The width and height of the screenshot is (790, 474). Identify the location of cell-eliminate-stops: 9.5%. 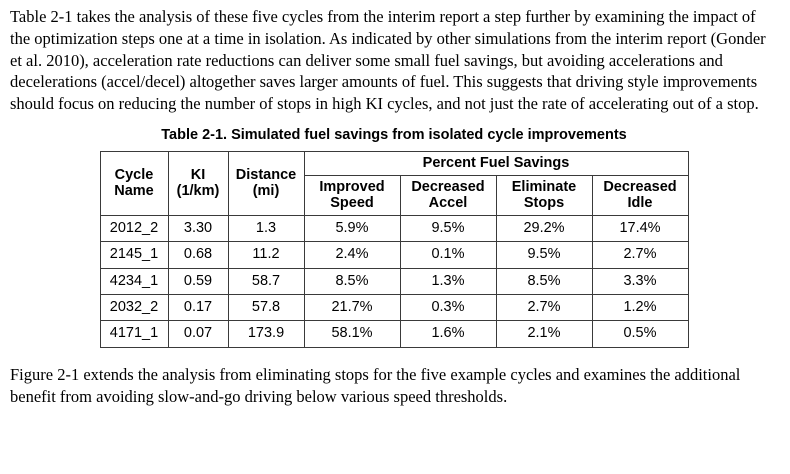
(544, 255).